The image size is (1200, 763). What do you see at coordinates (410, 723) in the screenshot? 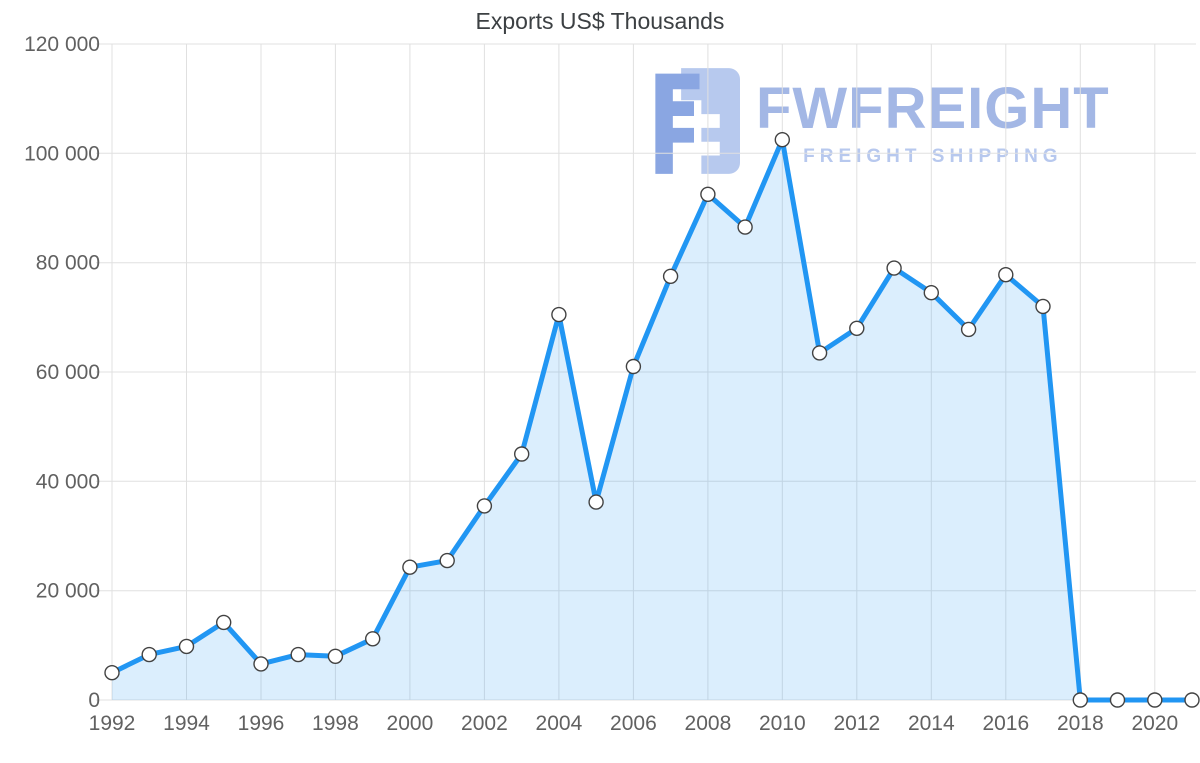
I see `x-tick-label: 2000` at bounding box center [410, 723].